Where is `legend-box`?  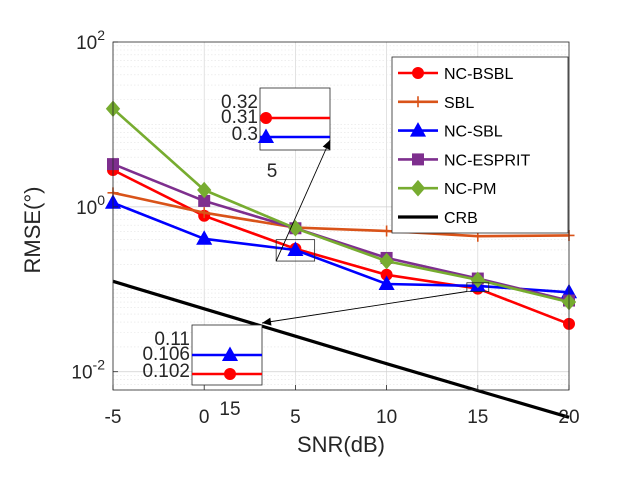
legend-box is located at coordinates (480, 145).